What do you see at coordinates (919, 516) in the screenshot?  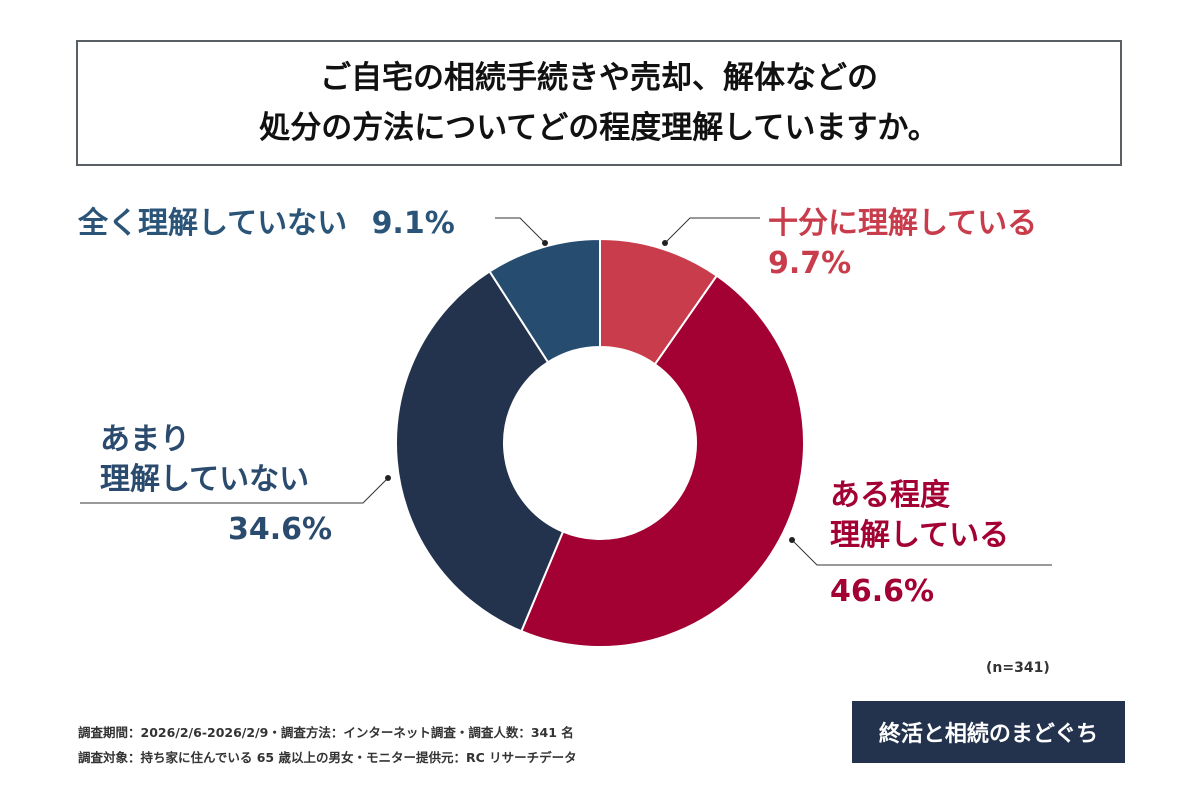 I see `label-slice-1: ある程度 理解している` at bounding box center [919, 516].